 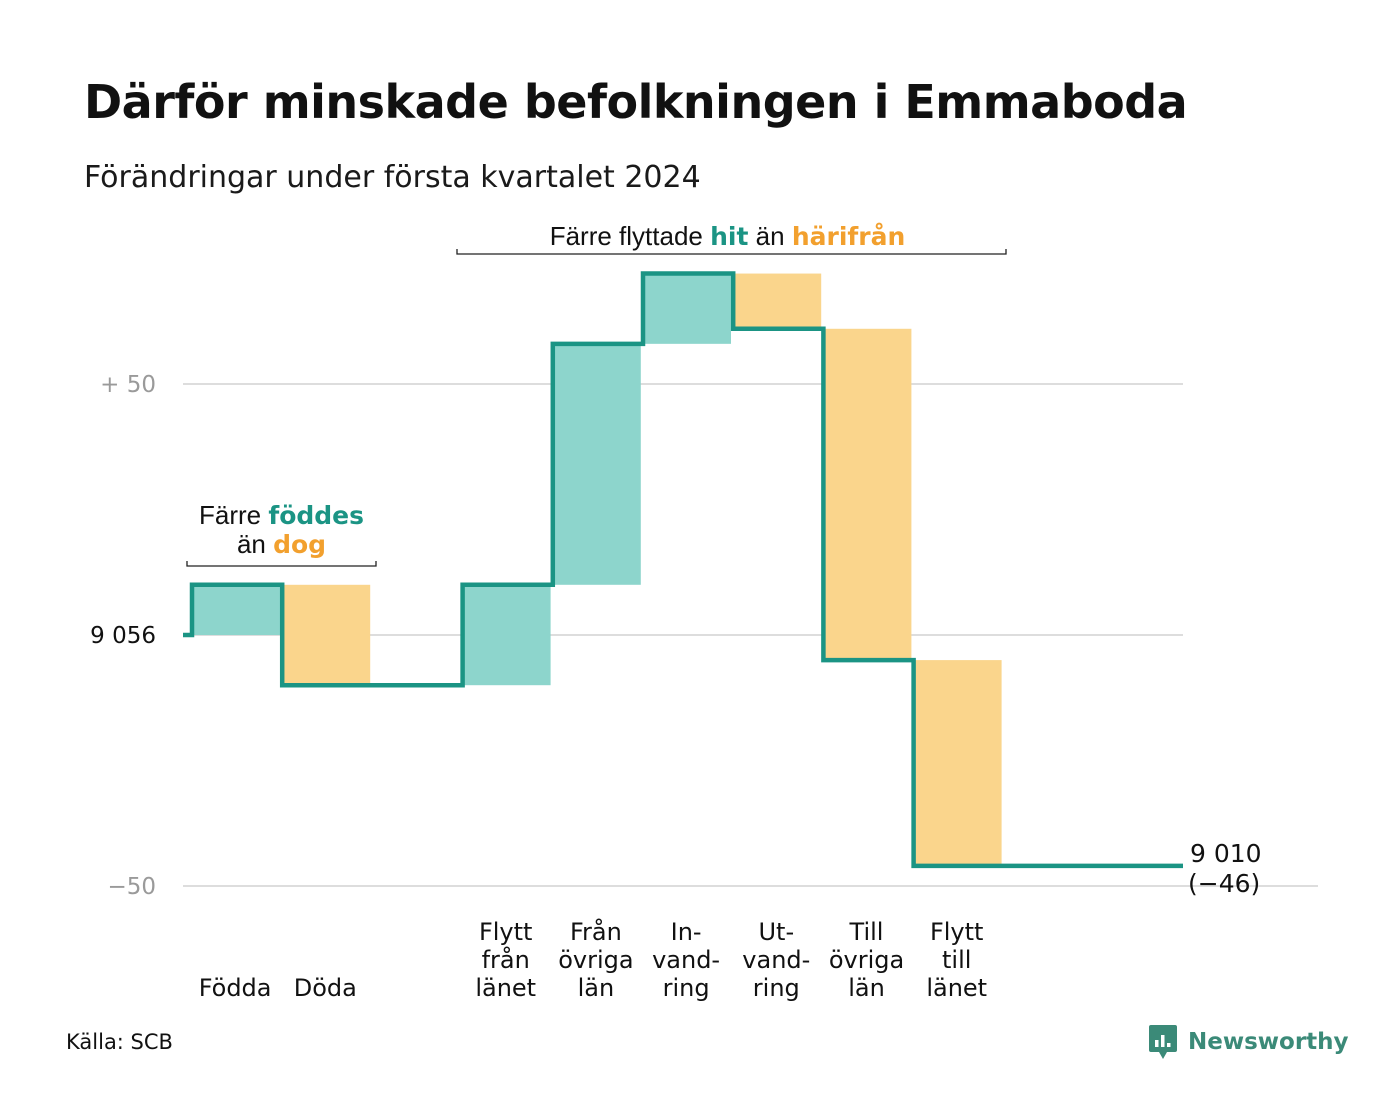 What do you see at coordinates (1226, 853) in the screenshot?
I see `end-value-label: 9 010` at bounding box center [1226, 853].